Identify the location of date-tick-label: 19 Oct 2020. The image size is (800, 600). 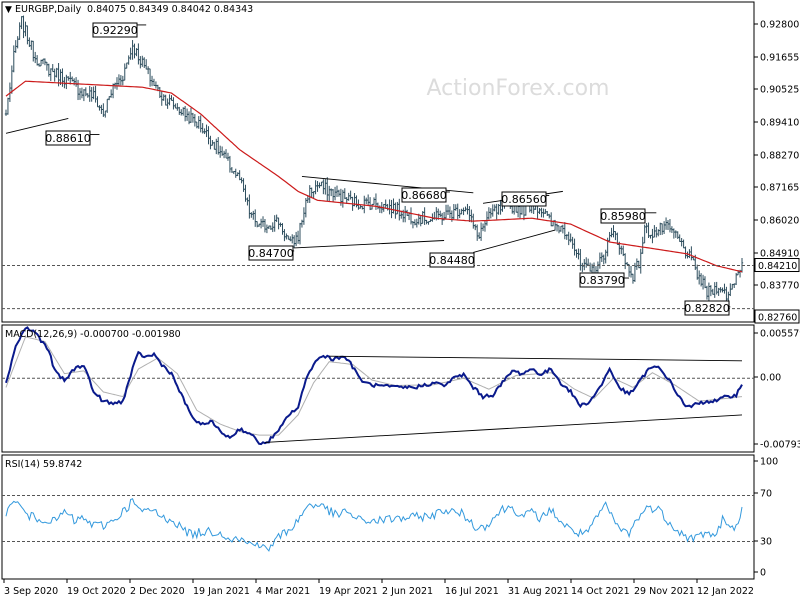
(96, 591).